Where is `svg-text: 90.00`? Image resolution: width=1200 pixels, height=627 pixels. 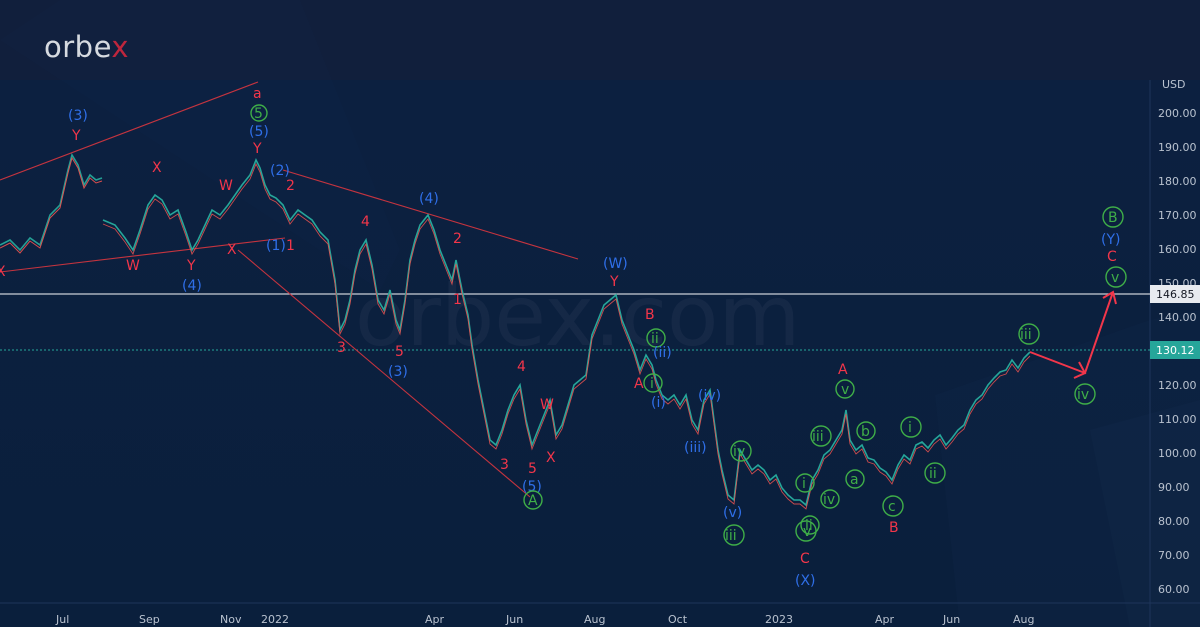
svg-text: 90.00 is located at coordinates (1174, 487).